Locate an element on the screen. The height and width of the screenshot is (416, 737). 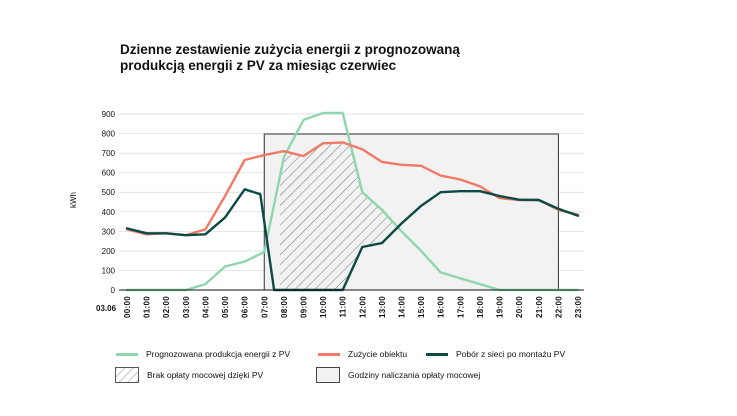
legend-shaded-label: Godziny naliczania opłaty mocowej is located at coordinates (414, 375).